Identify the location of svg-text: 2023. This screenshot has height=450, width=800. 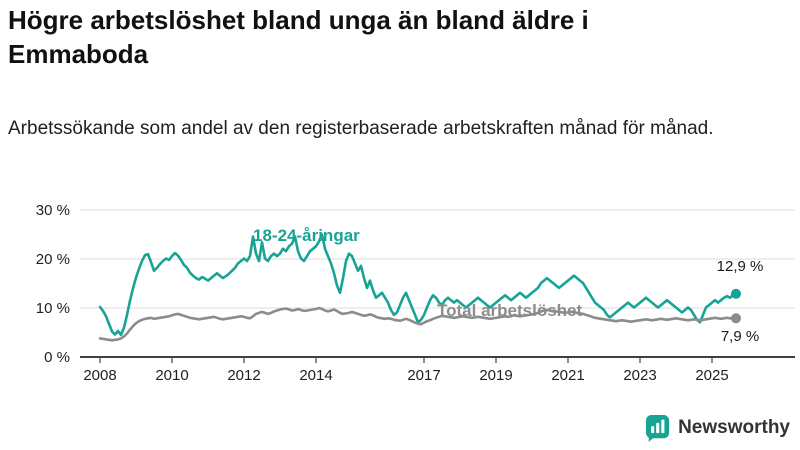
(639, 375).